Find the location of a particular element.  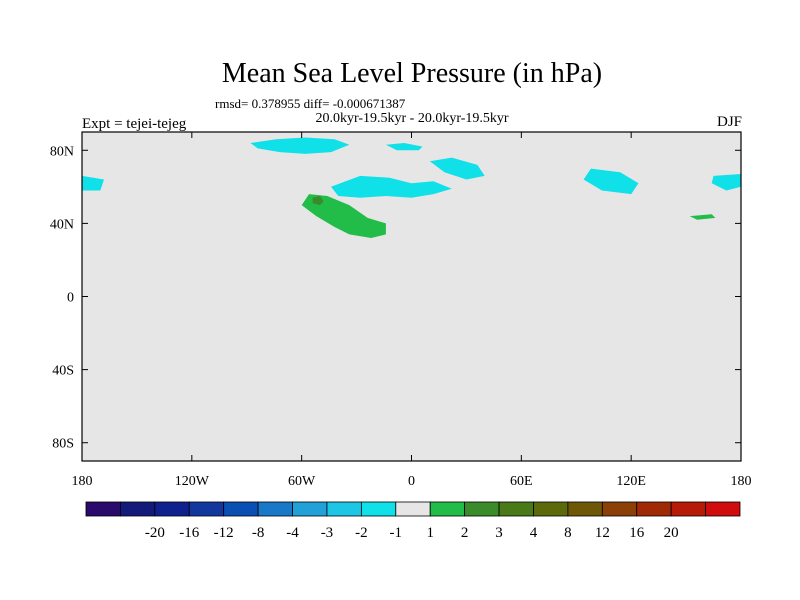

colorbar-label: 8 is located at coordinates (568, 533).